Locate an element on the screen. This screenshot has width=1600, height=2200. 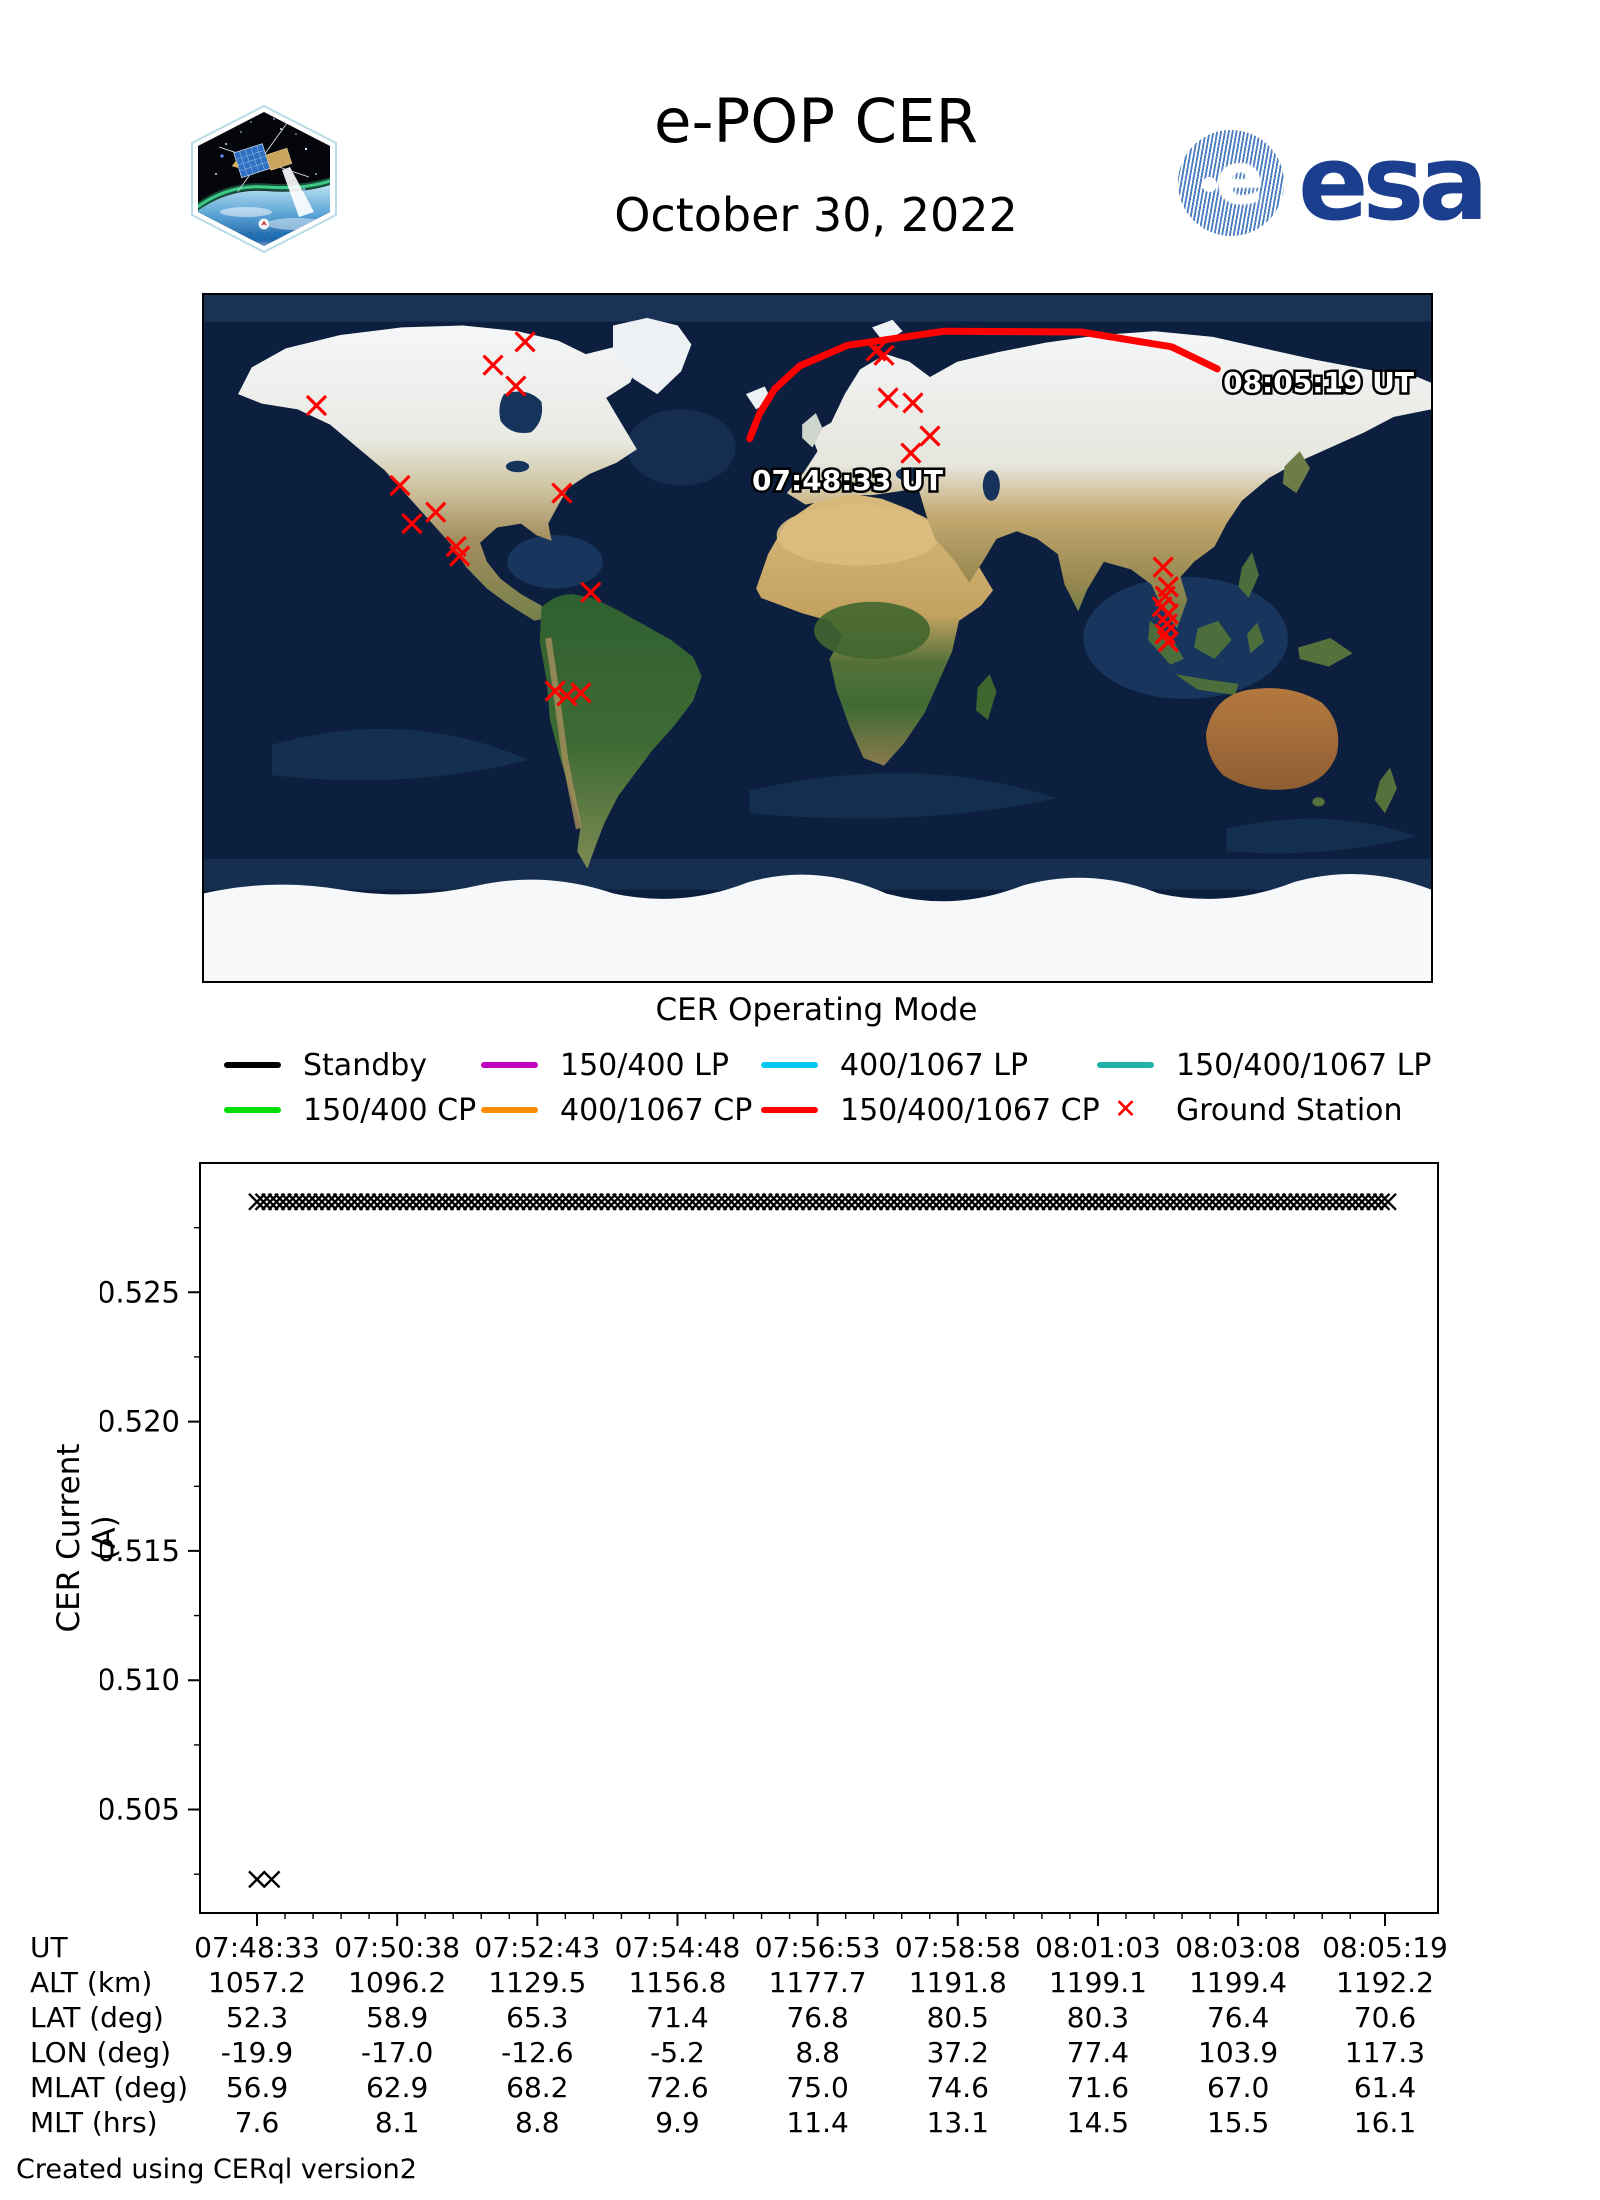
pass-end-time-label: 08:05:19 UT is located at coordinates (1318, 382).